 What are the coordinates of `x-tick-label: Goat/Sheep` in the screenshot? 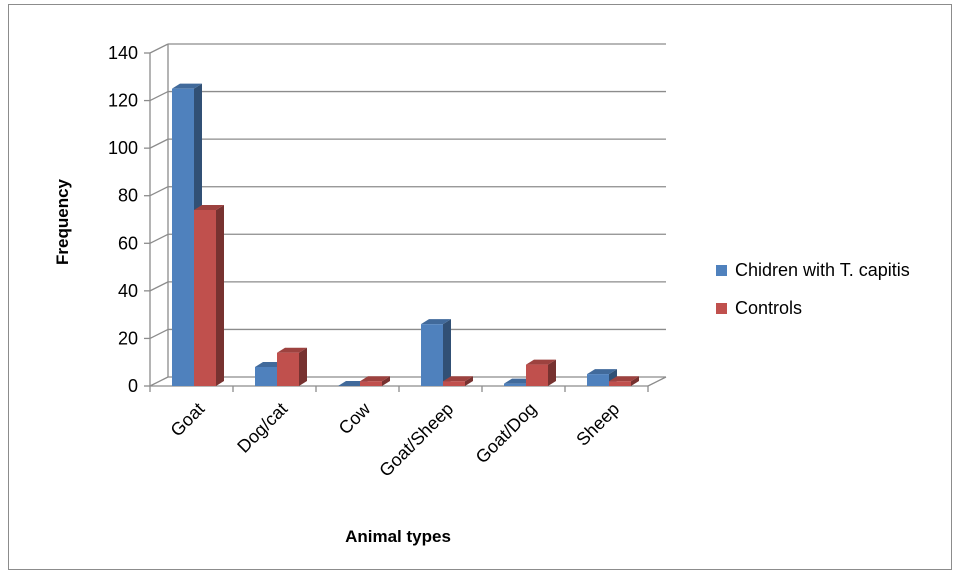 It's located at (416, 440).